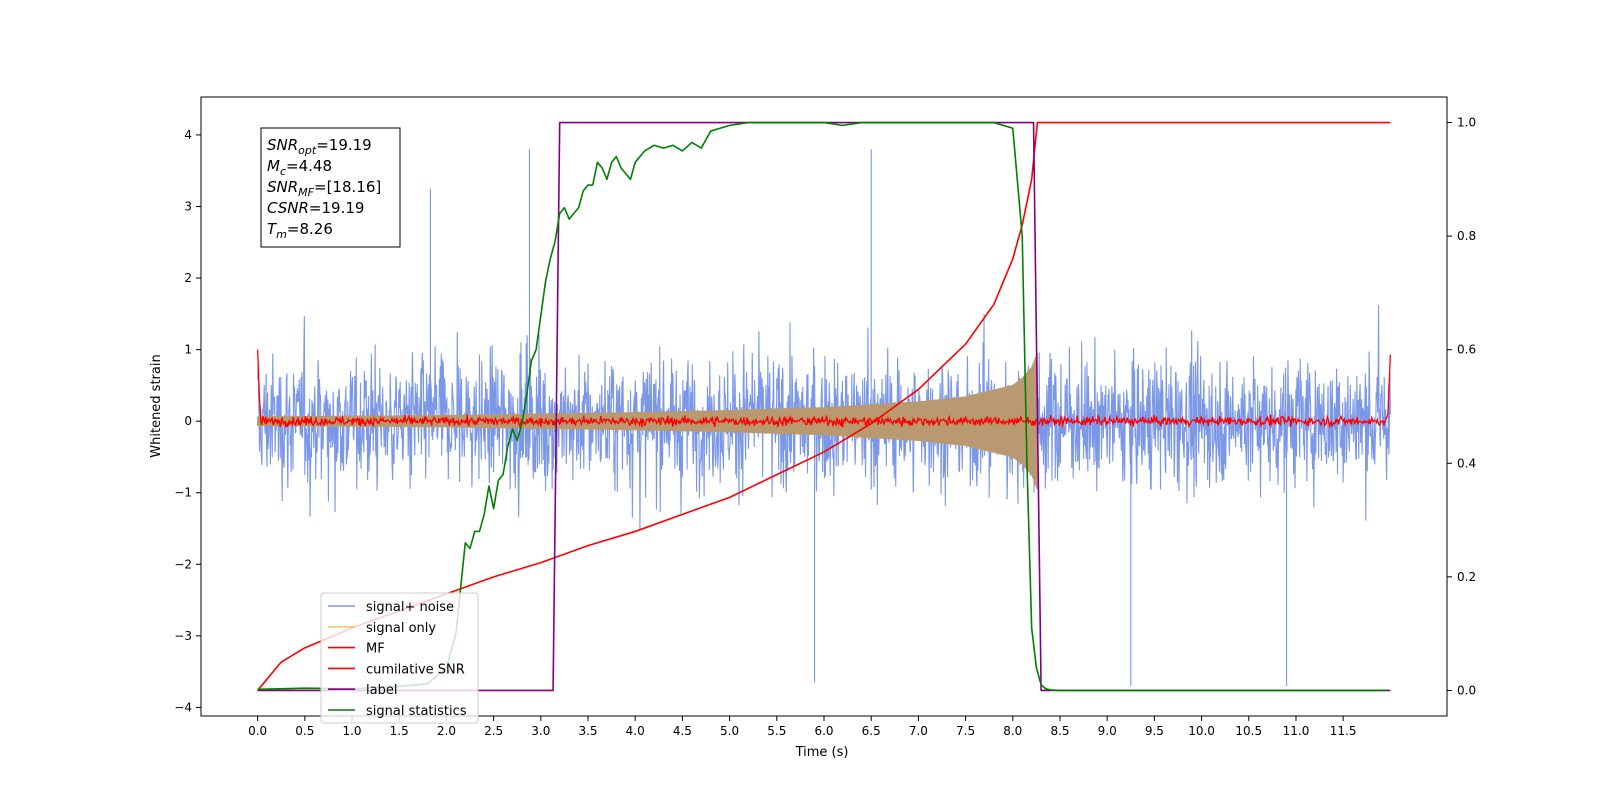  I want to click on y2-tick-label: 0.0, so click(1466, 690).